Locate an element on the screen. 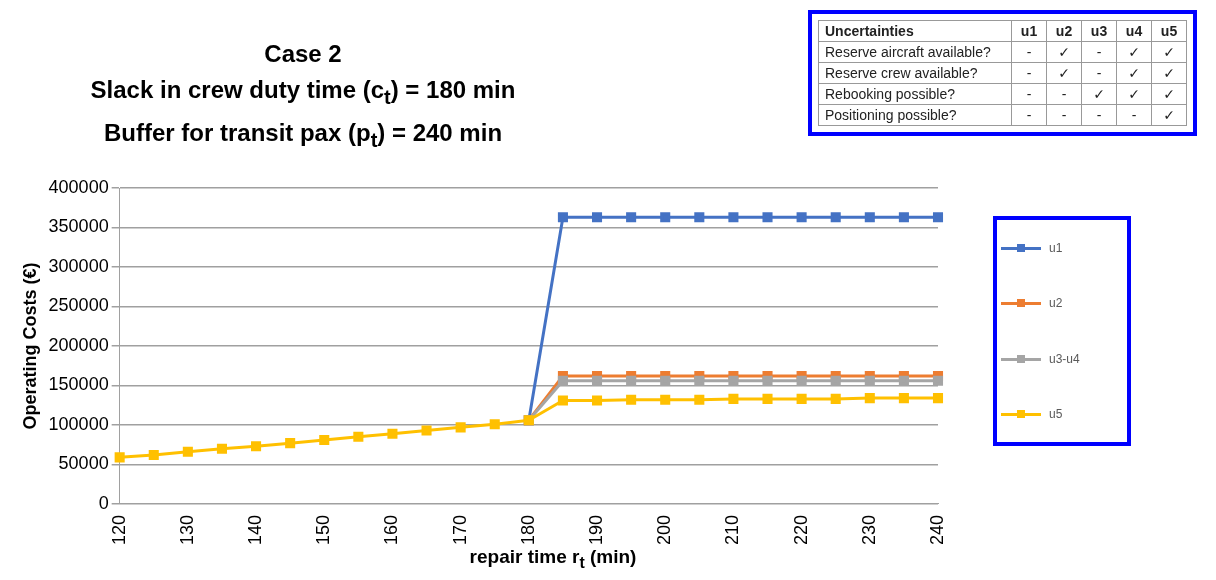 The width and height of the screenshot is (1216, 580). y-tick-label: 350000 is located at coordinates (78, 226).